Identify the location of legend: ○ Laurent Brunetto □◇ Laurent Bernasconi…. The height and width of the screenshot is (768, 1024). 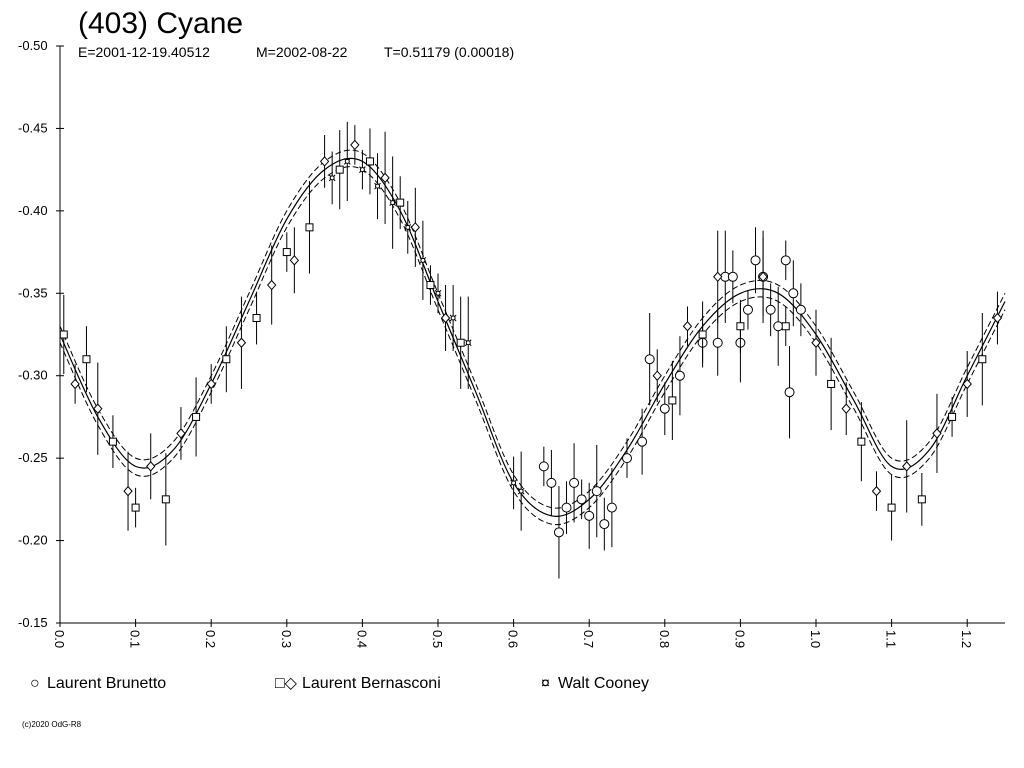
(339, 683).